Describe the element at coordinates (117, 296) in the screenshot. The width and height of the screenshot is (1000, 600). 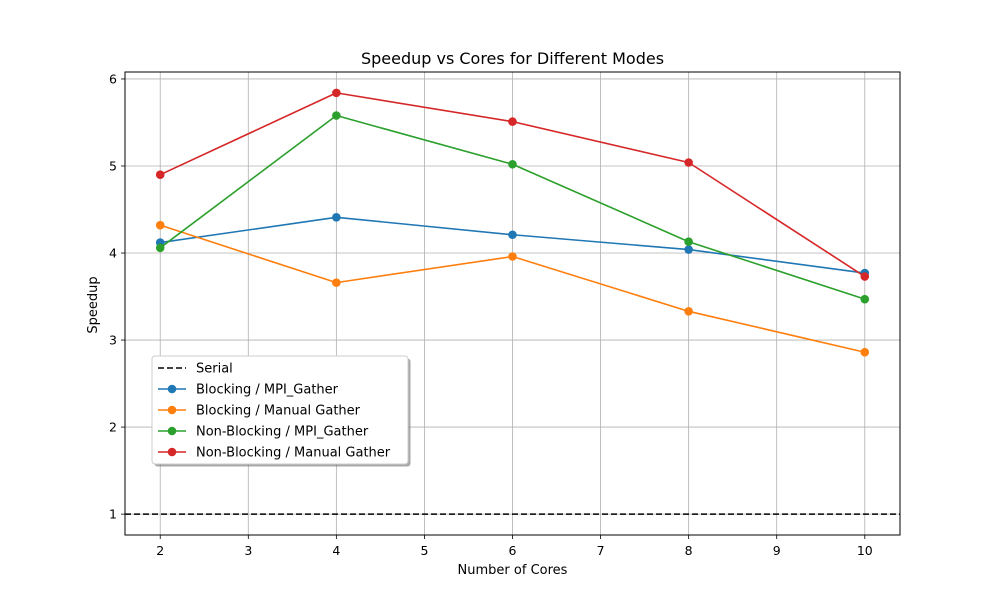
I see `y-axis-ticks: 1 2 3 4 5 6` at that location.